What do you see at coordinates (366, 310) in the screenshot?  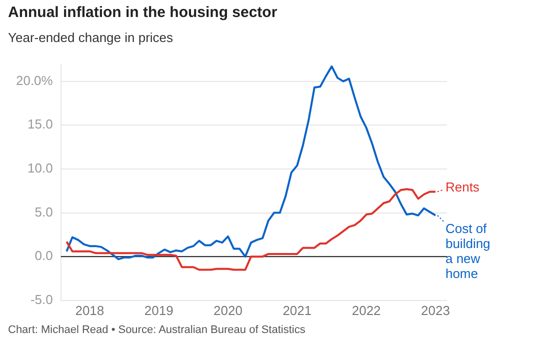 I see `x-tick-label: 2022` at bounding box center [366, 310].